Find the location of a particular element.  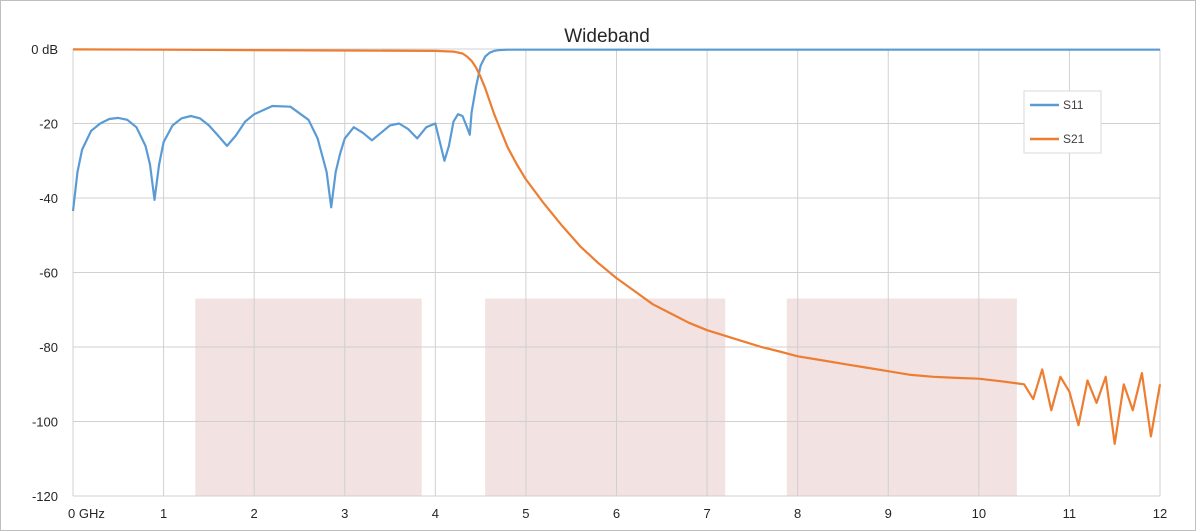

y-tick-label: -100 is located at coordinates (45, 422).